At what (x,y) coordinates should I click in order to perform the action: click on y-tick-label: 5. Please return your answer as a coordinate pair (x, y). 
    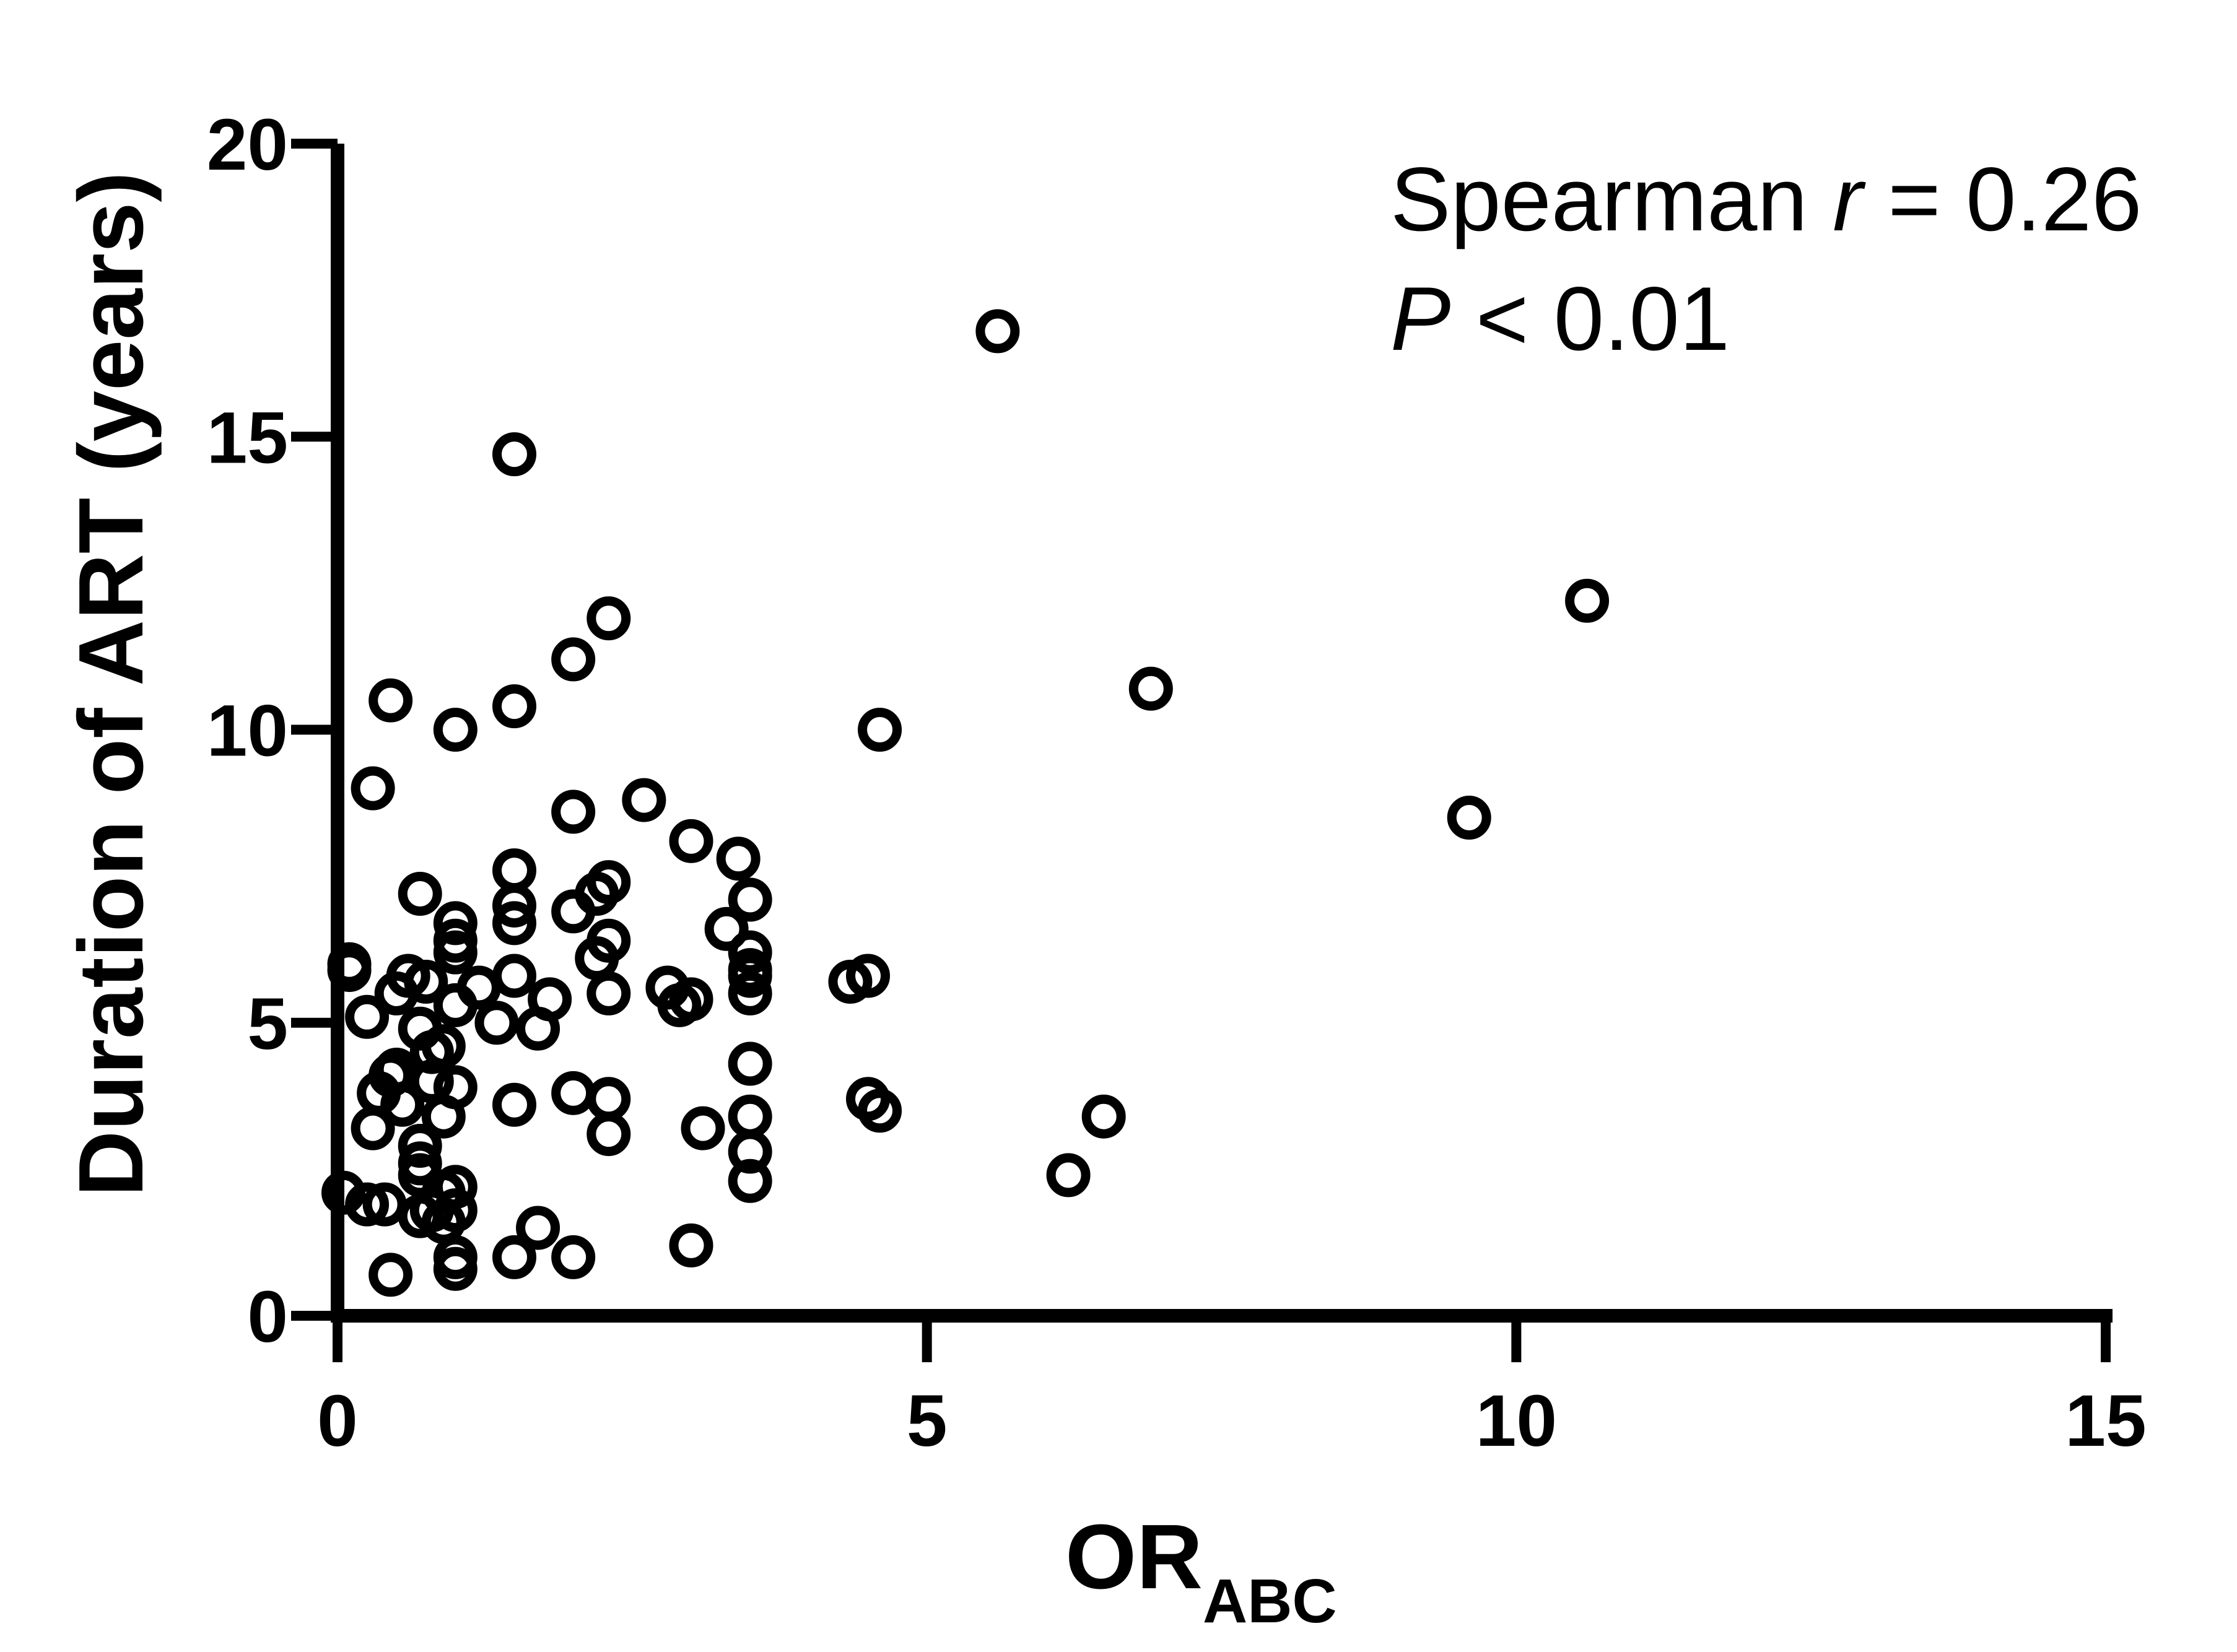
    Looking at the image, I should click on (267, 1024).